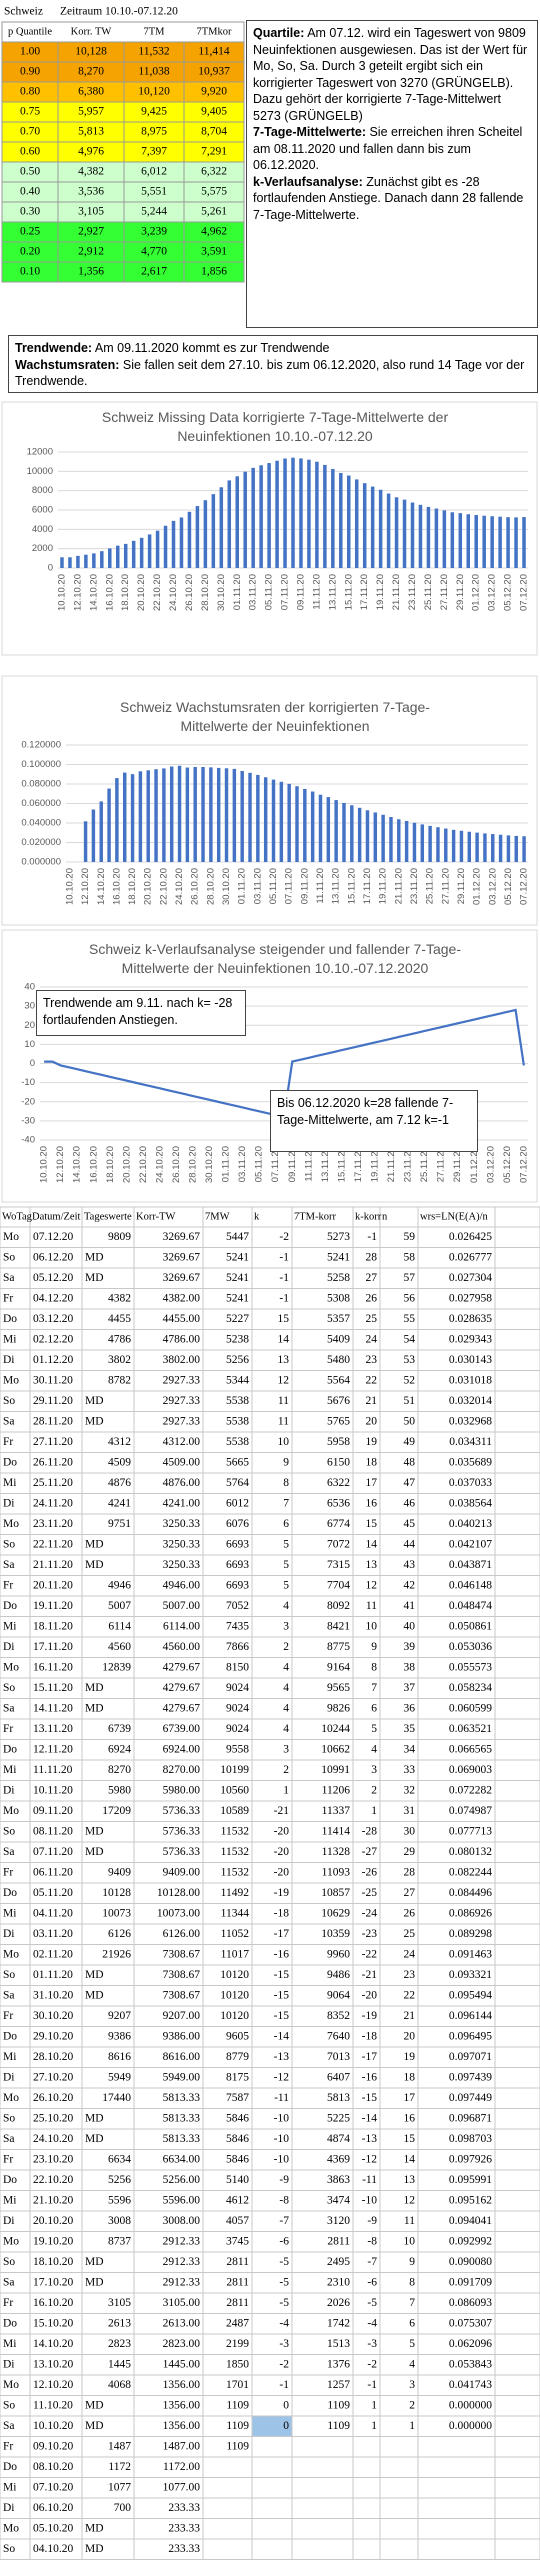  I want to click on note-label: 7-Tage-Mittelwerte:, so click(309, 132).